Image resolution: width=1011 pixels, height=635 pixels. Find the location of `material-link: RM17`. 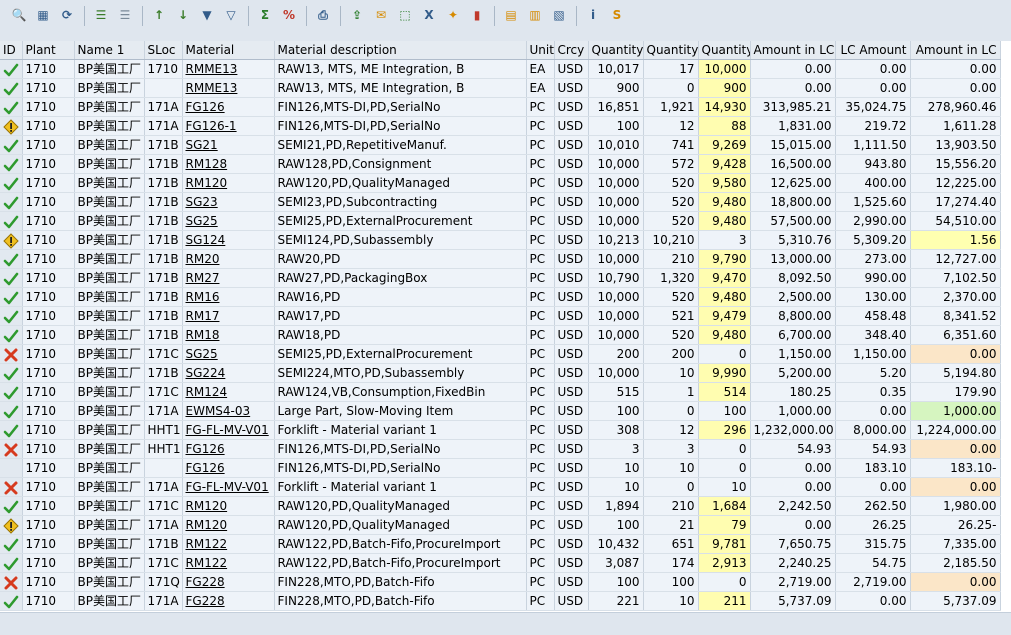

material-link: RM17 is located at coordinates (202, 316).